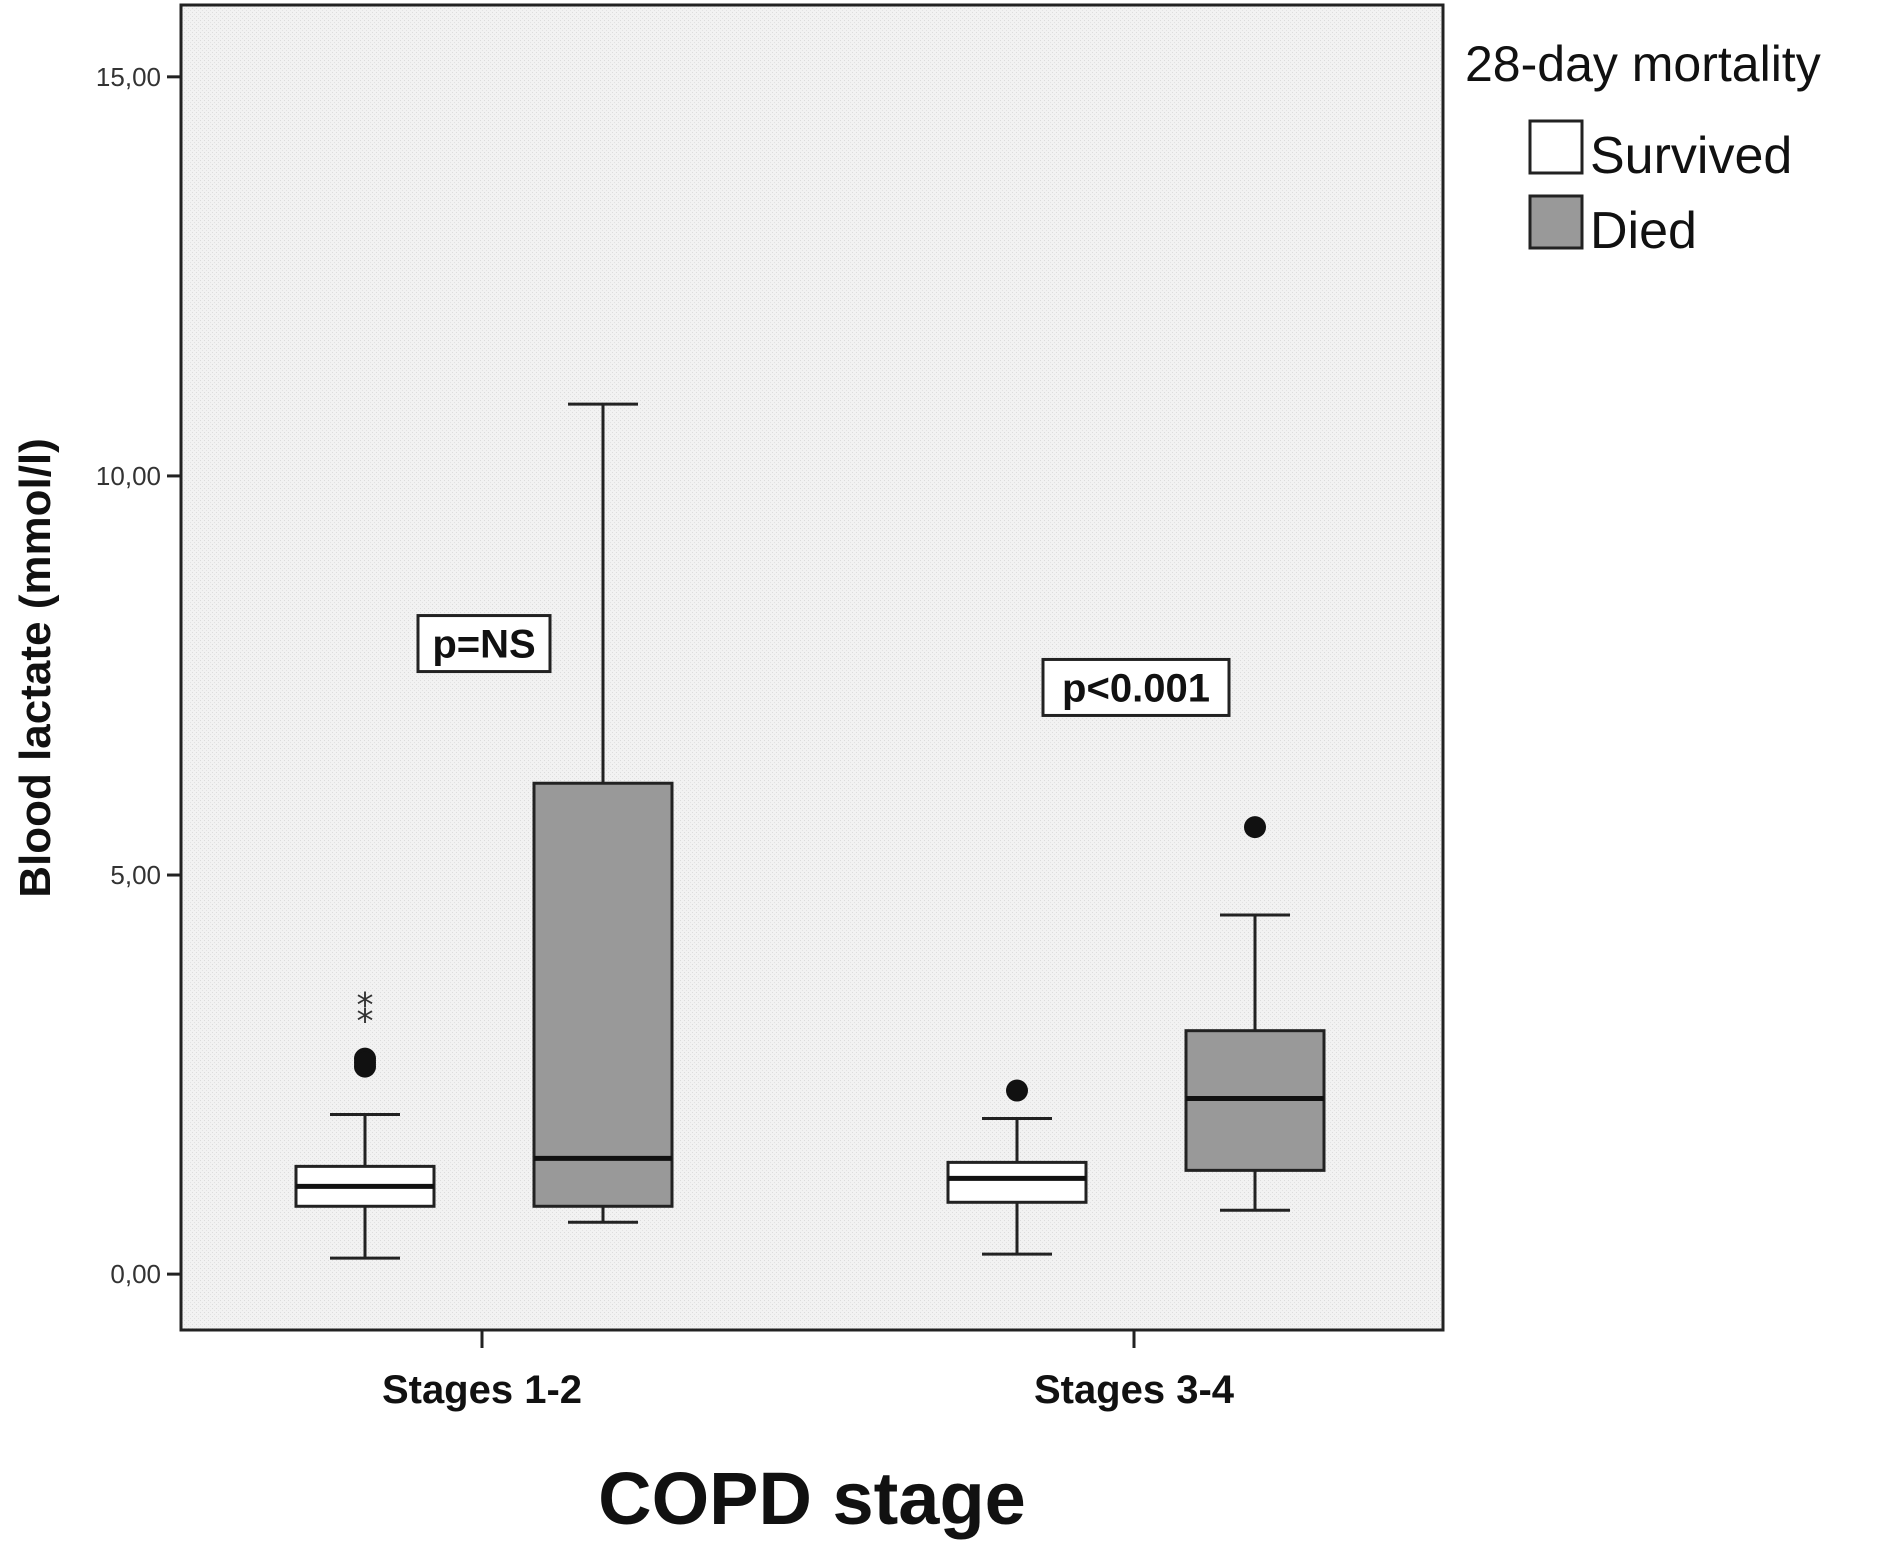 The width and height of the screenshot is (1889, 1548). I want to click on annotation-text: p=NS, so click(483, 645).